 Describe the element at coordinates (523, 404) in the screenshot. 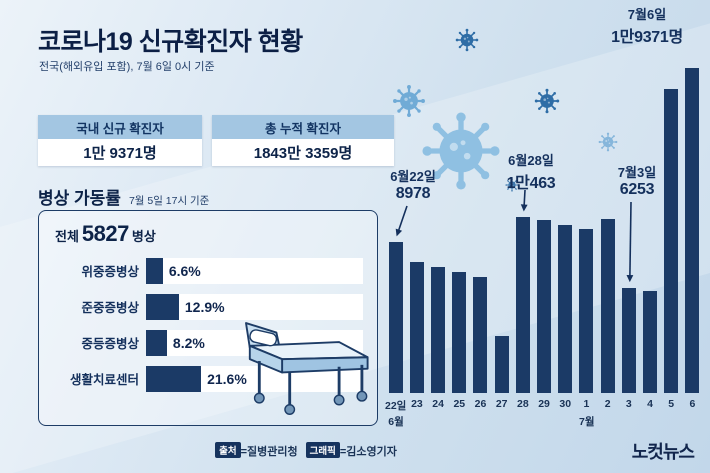

I see `x-tick-label: 28` at that location.